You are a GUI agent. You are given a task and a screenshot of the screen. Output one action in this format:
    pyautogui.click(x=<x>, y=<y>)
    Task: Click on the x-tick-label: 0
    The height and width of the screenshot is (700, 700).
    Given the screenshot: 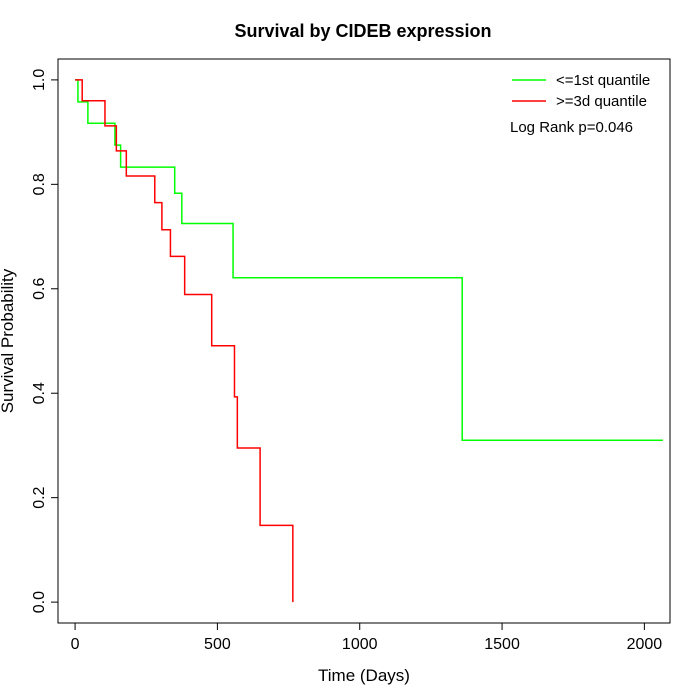 What is the action you would take?
    pyautogui.click(x=75, y=644)
    